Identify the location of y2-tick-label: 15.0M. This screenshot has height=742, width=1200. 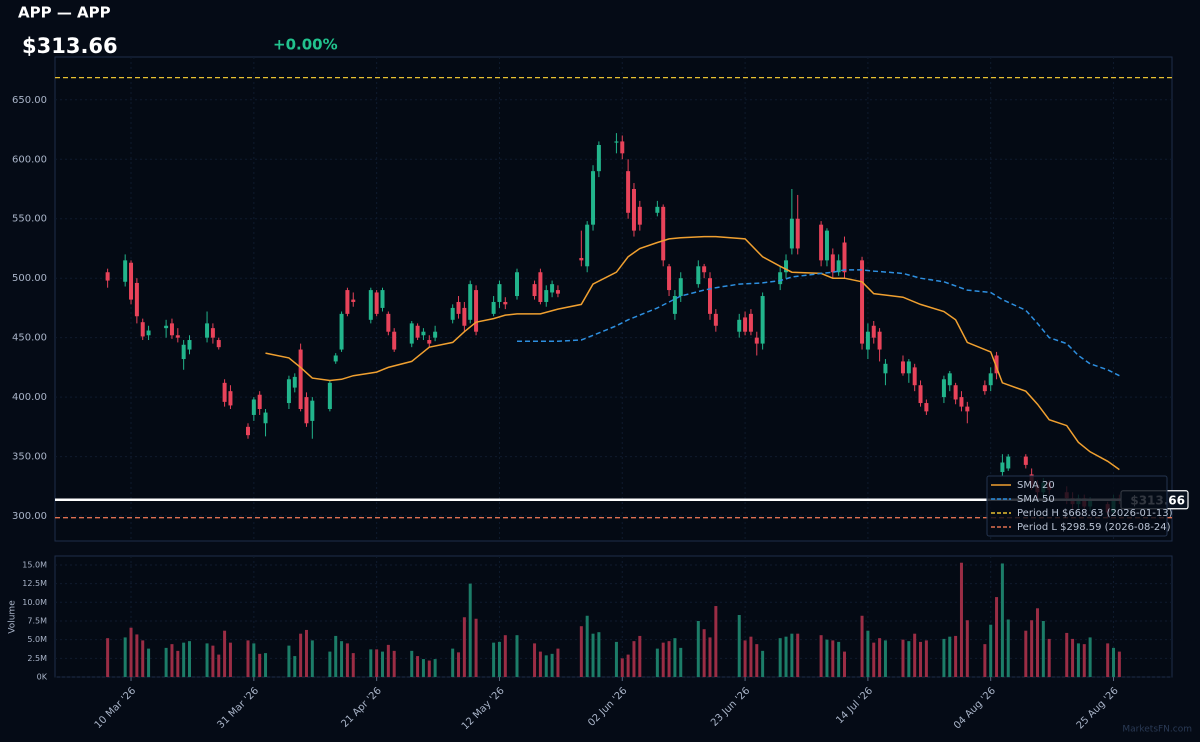
(34, 564).